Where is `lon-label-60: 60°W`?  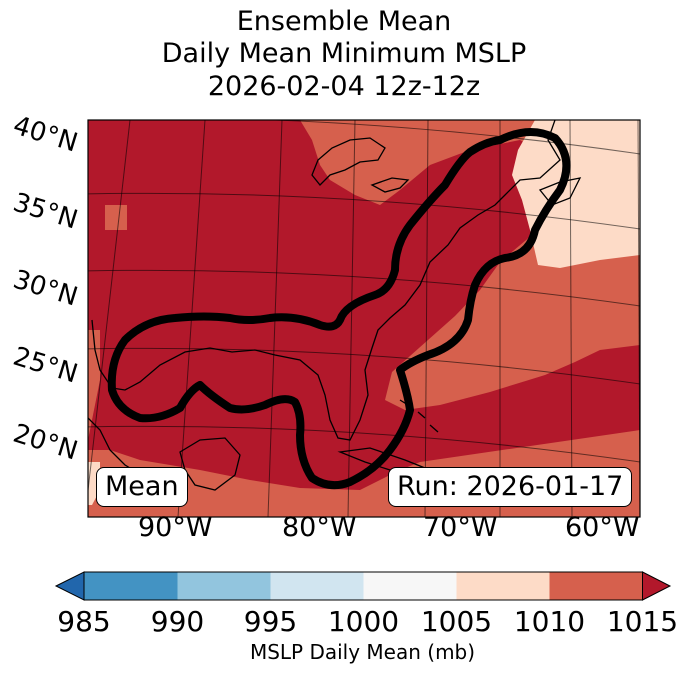 lon-label-60: 60°W is located at coordinates (602, 527).